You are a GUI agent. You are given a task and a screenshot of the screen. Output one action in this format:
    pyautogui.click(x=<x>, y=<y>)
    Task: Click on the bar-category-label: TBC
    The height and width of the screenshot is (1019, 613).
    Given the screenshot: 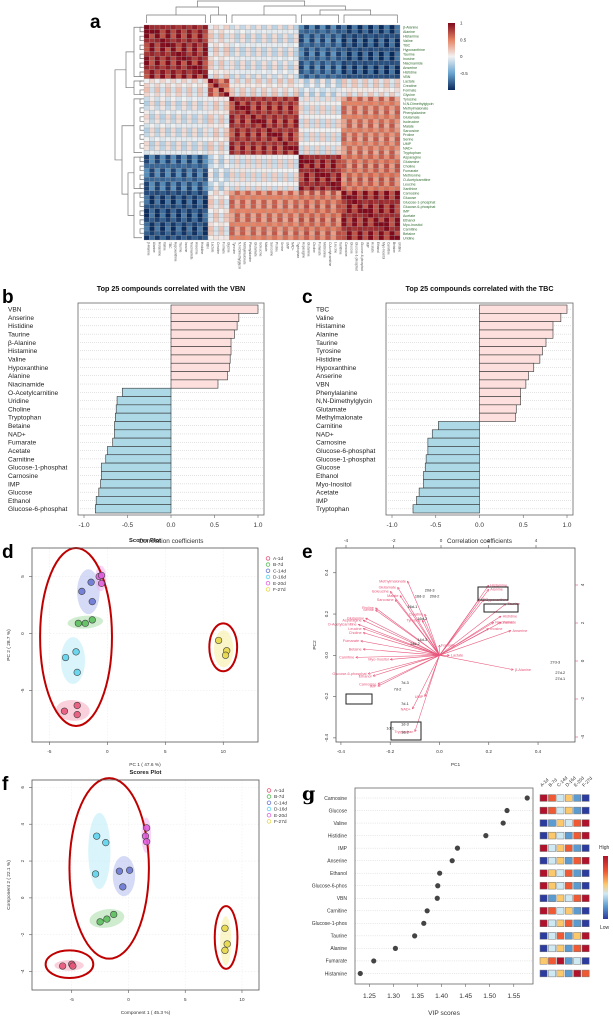 What is the action you would take?
    pyautogui.click(x=322, y=310)
    